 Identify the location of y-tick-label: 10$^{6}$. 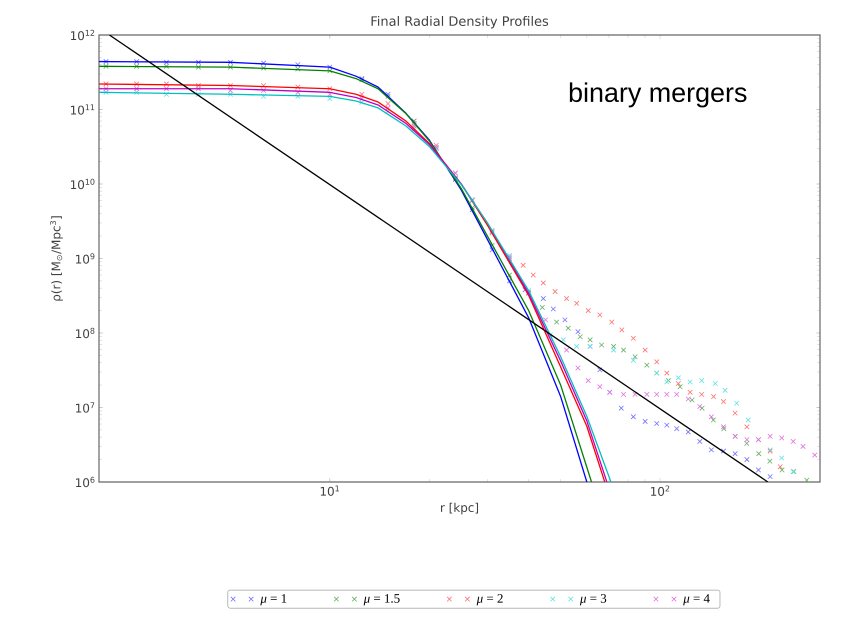
(85, 482).